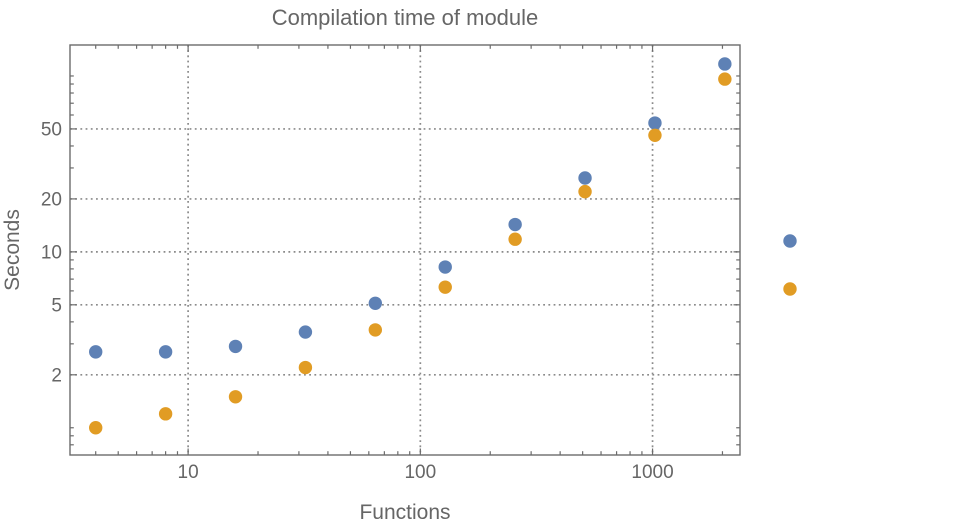 Image resolution: width=975 pixels, height=525 pixels. Describe the element at coordinates (51, 199) in the screenshot. I see `y-tick-label: 20` at that location.